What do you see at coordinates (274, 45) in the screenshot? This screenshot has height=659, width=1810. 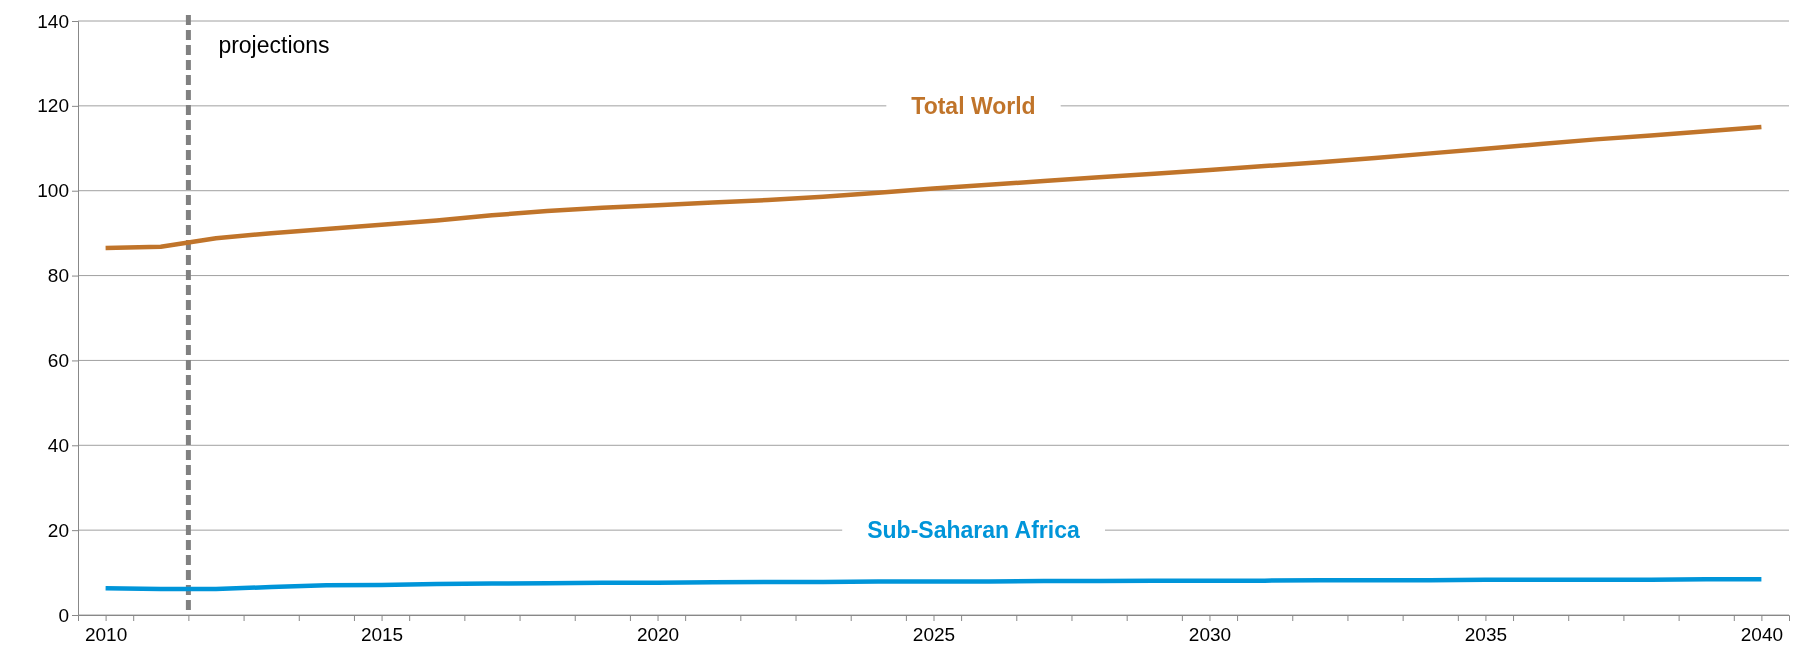 I see `ref-line-label: projections` at bounding box center [274, 45].